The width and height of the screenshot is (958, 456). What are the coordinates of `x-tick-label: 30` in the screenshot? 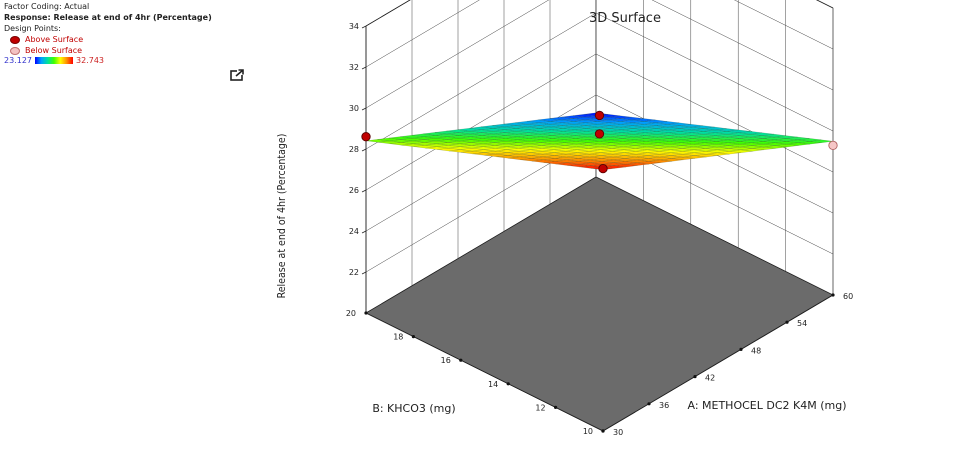 It's located at (618, 432).